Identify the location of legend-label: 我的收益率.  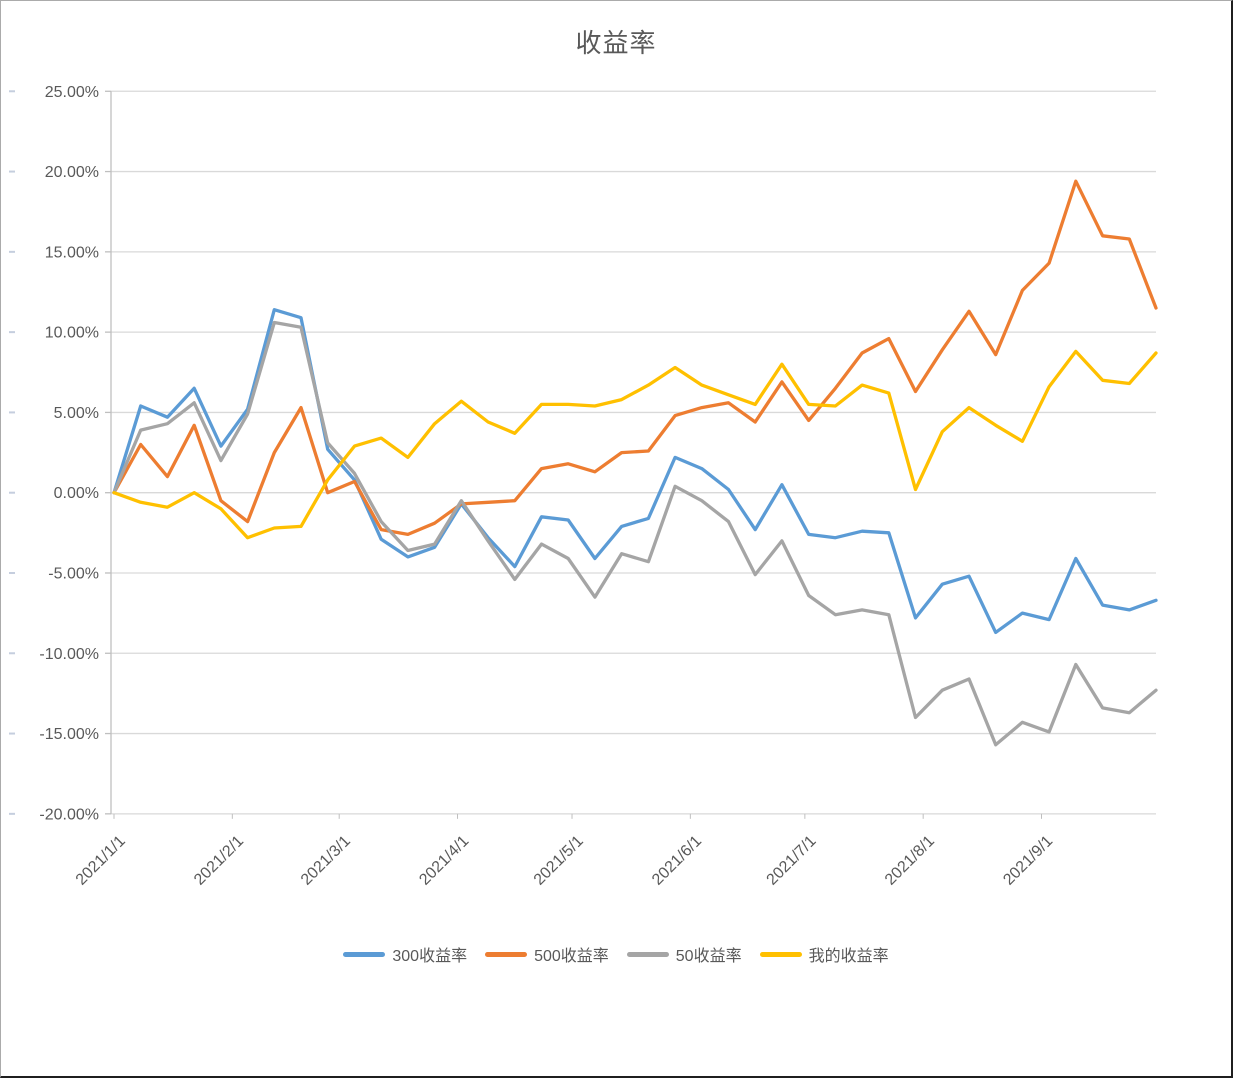
(848, 956).